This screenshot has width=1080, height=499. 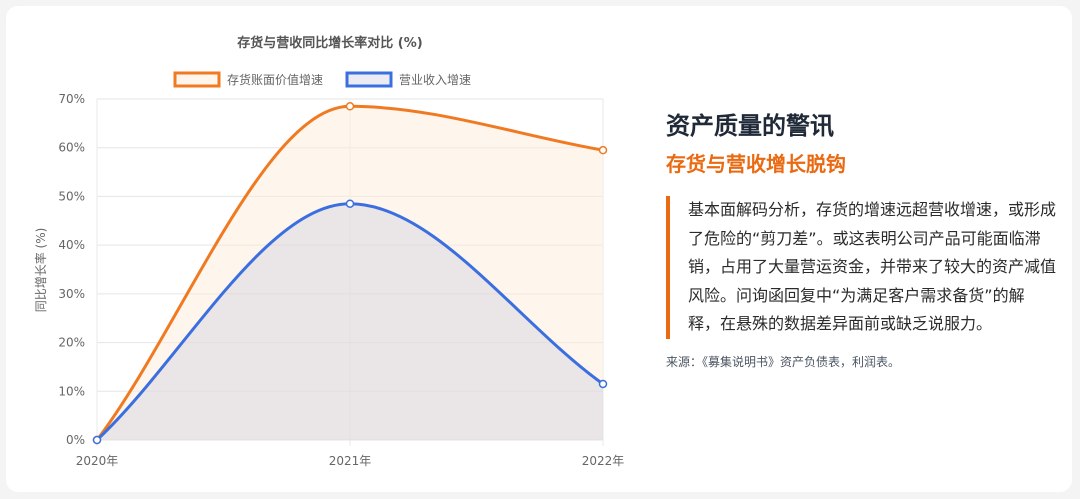 What do you see at coordinates (71, 148) in the screenshot?
I see `y-tick-label: 60%` at bounding box center [71, 148].